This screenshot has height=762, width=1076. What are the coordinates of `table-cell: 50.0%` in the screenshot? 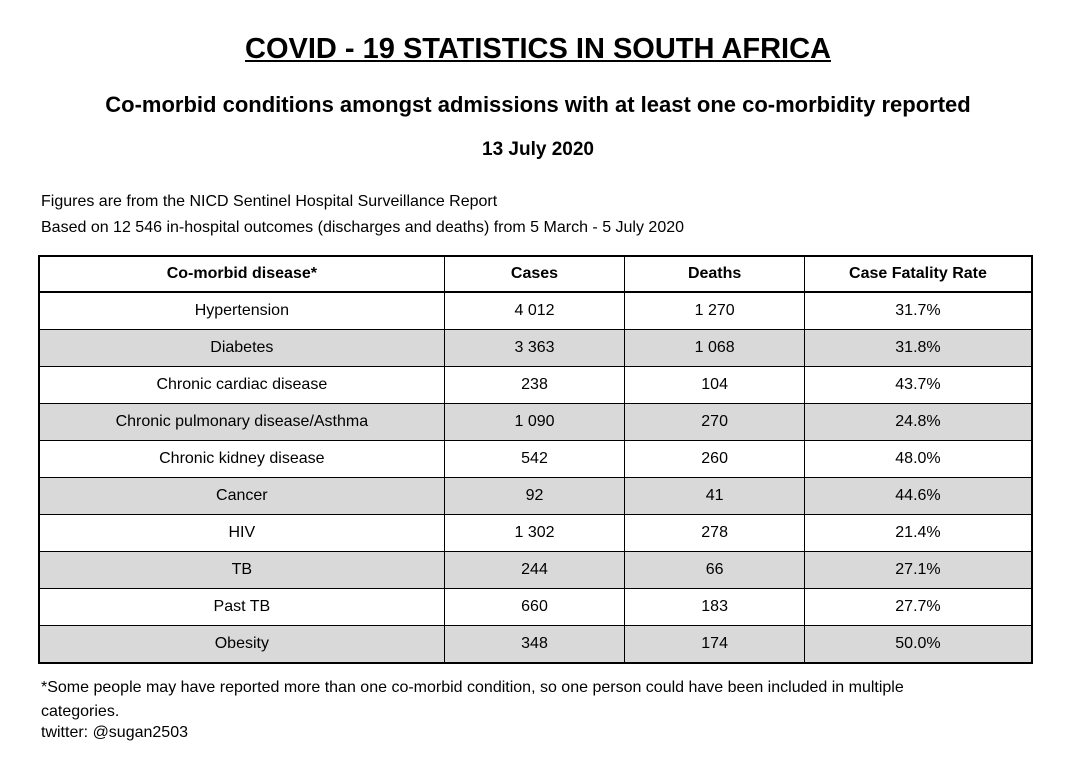 It's located at (918, 644).